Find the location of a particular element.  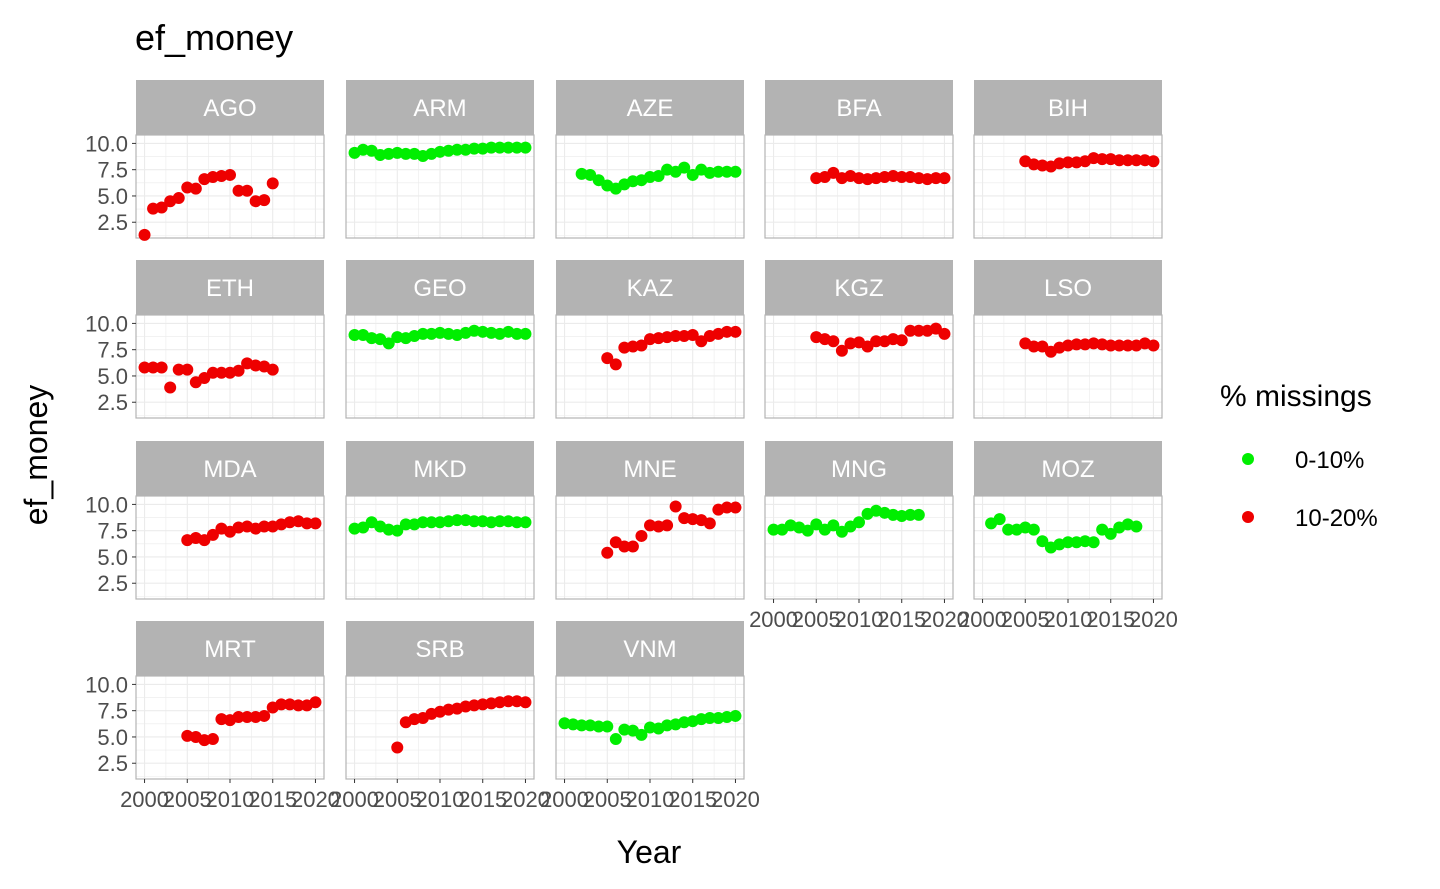

legend: % missings 0-10% 10-20% is located at coordinates (1299, 456).